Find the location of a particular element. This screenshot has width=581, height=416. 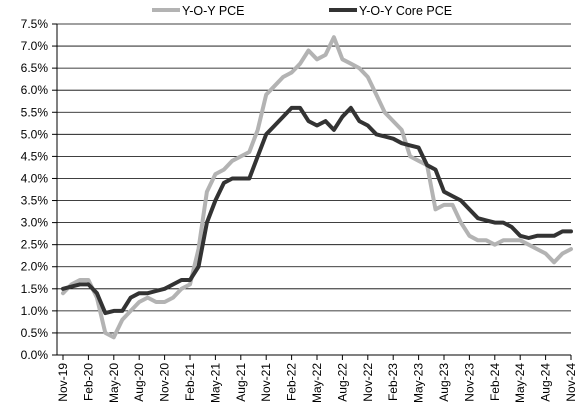

x-tick-label: Feb-20 is located at coordinates (88, 382).